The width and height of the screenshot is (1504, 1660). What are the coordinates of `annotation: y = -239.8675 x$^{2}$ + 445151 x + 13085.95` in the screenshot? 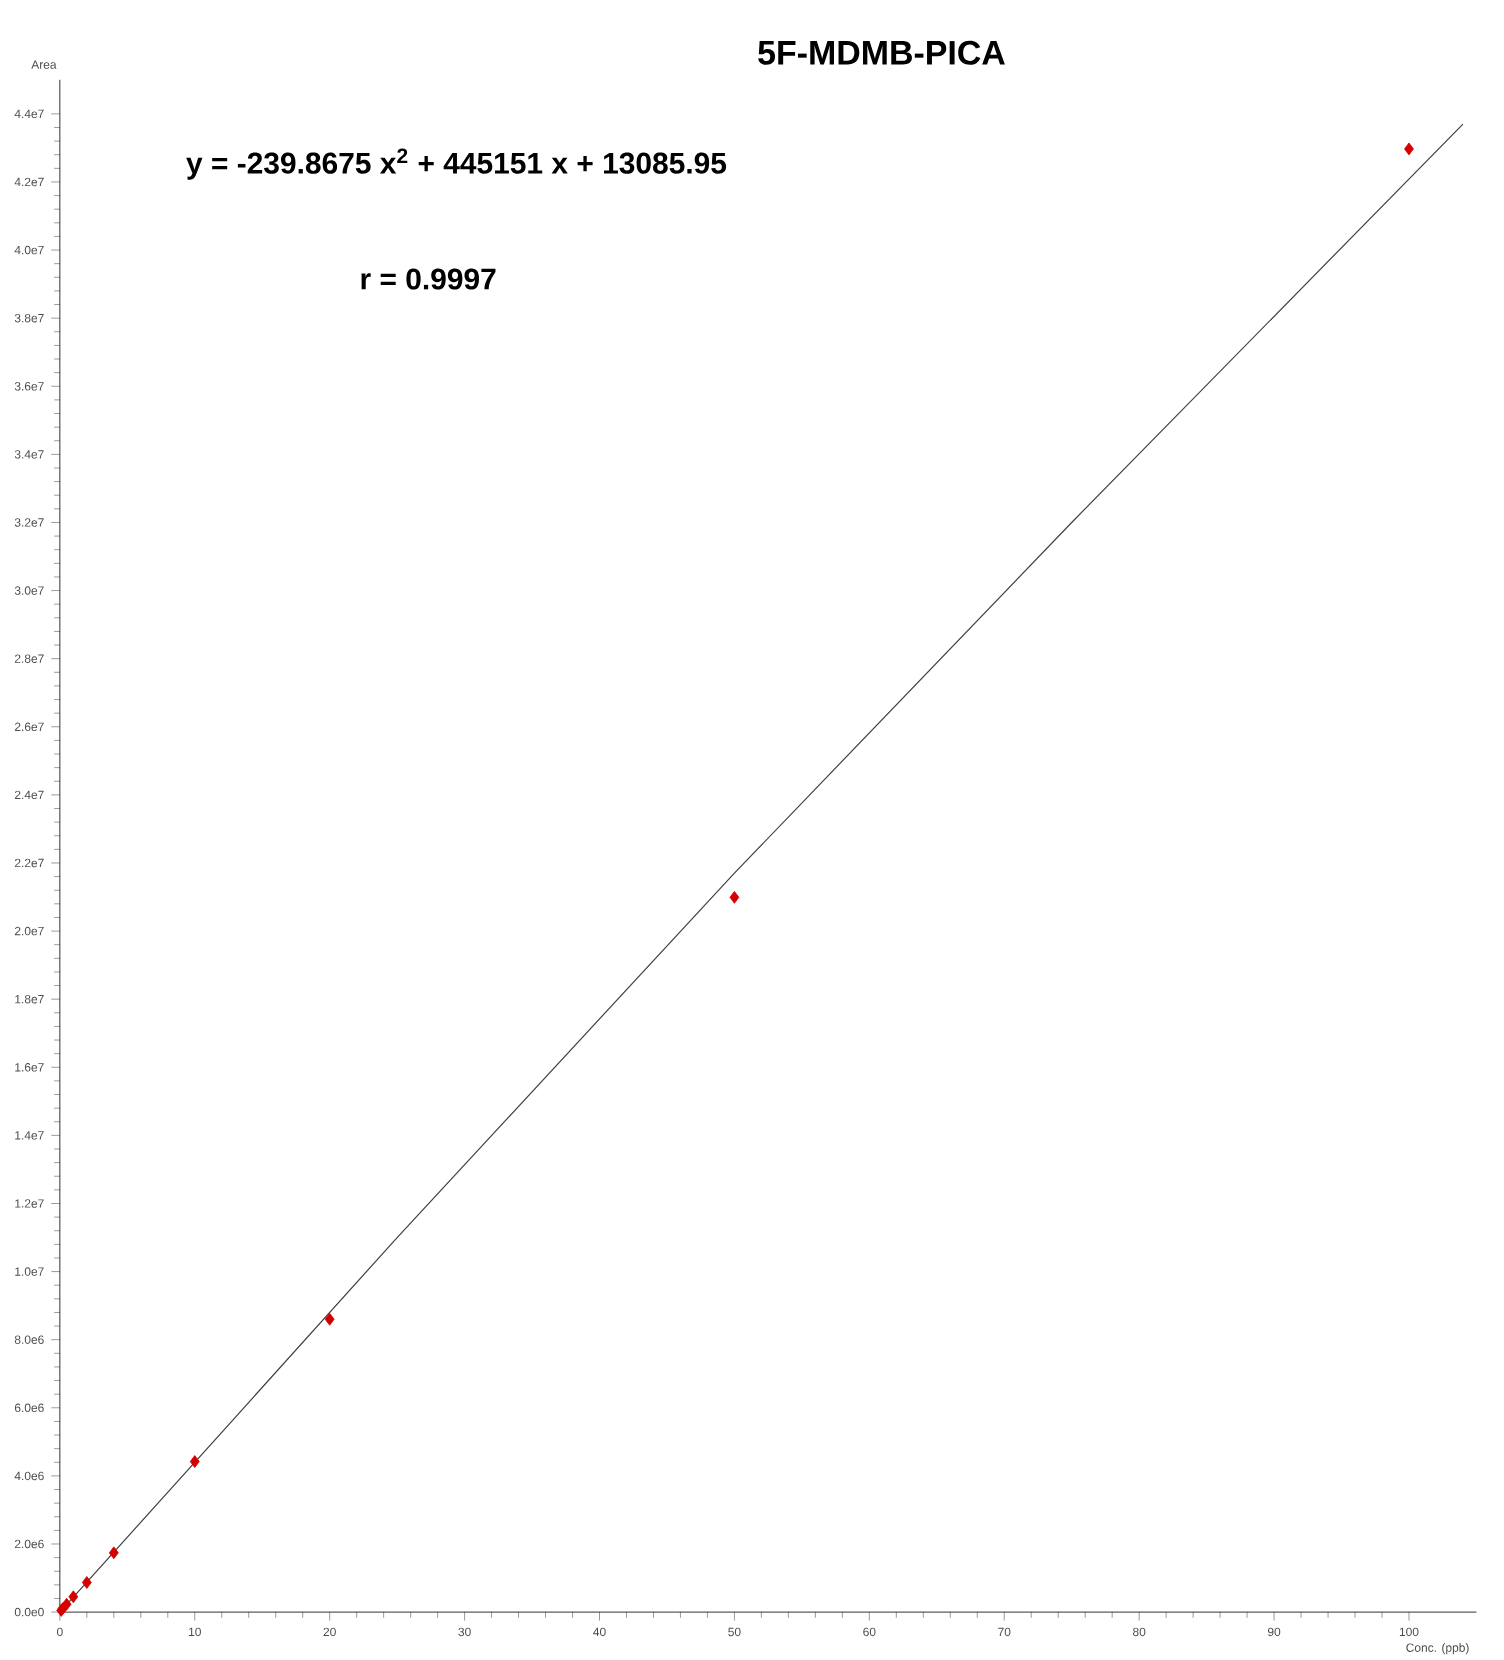 It's located at (456, 164).